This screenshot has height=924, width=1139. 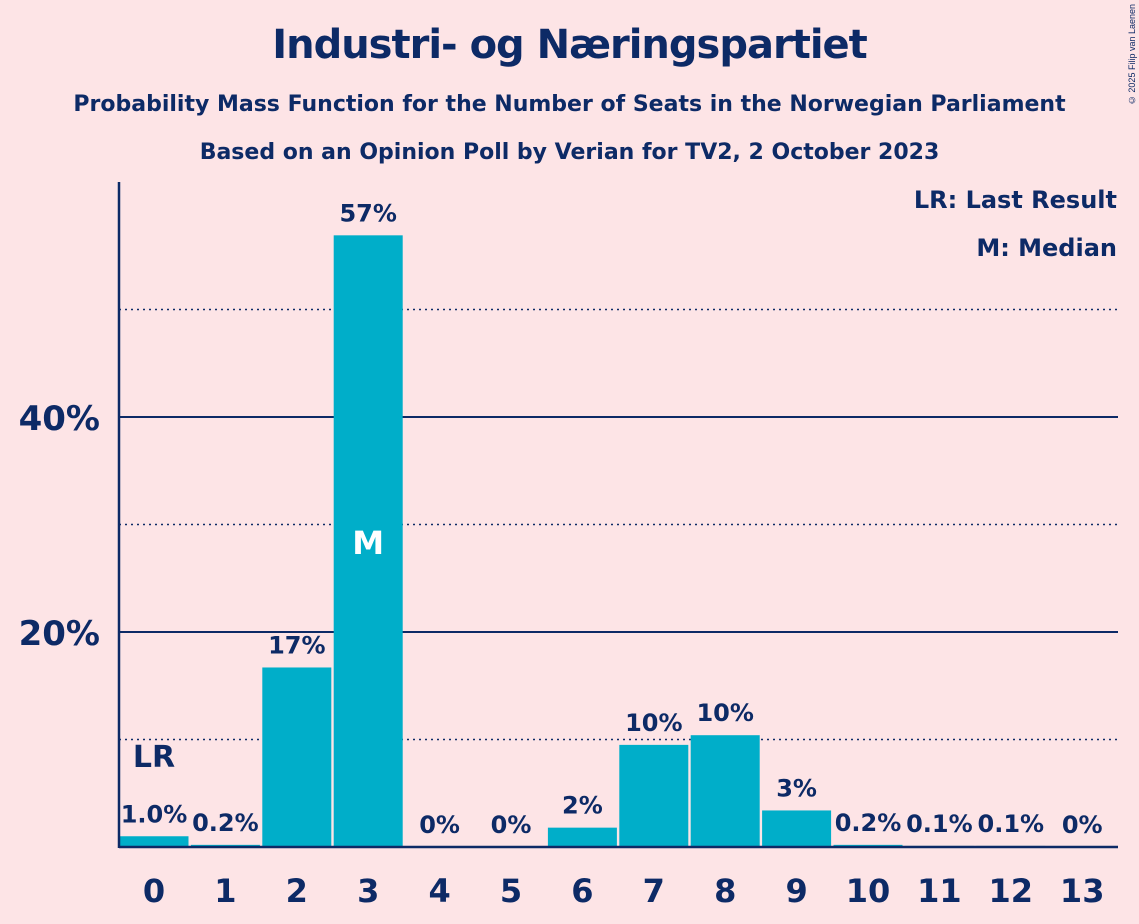 I want to click on x-tick-label: 6, so click(x=582, y=891).